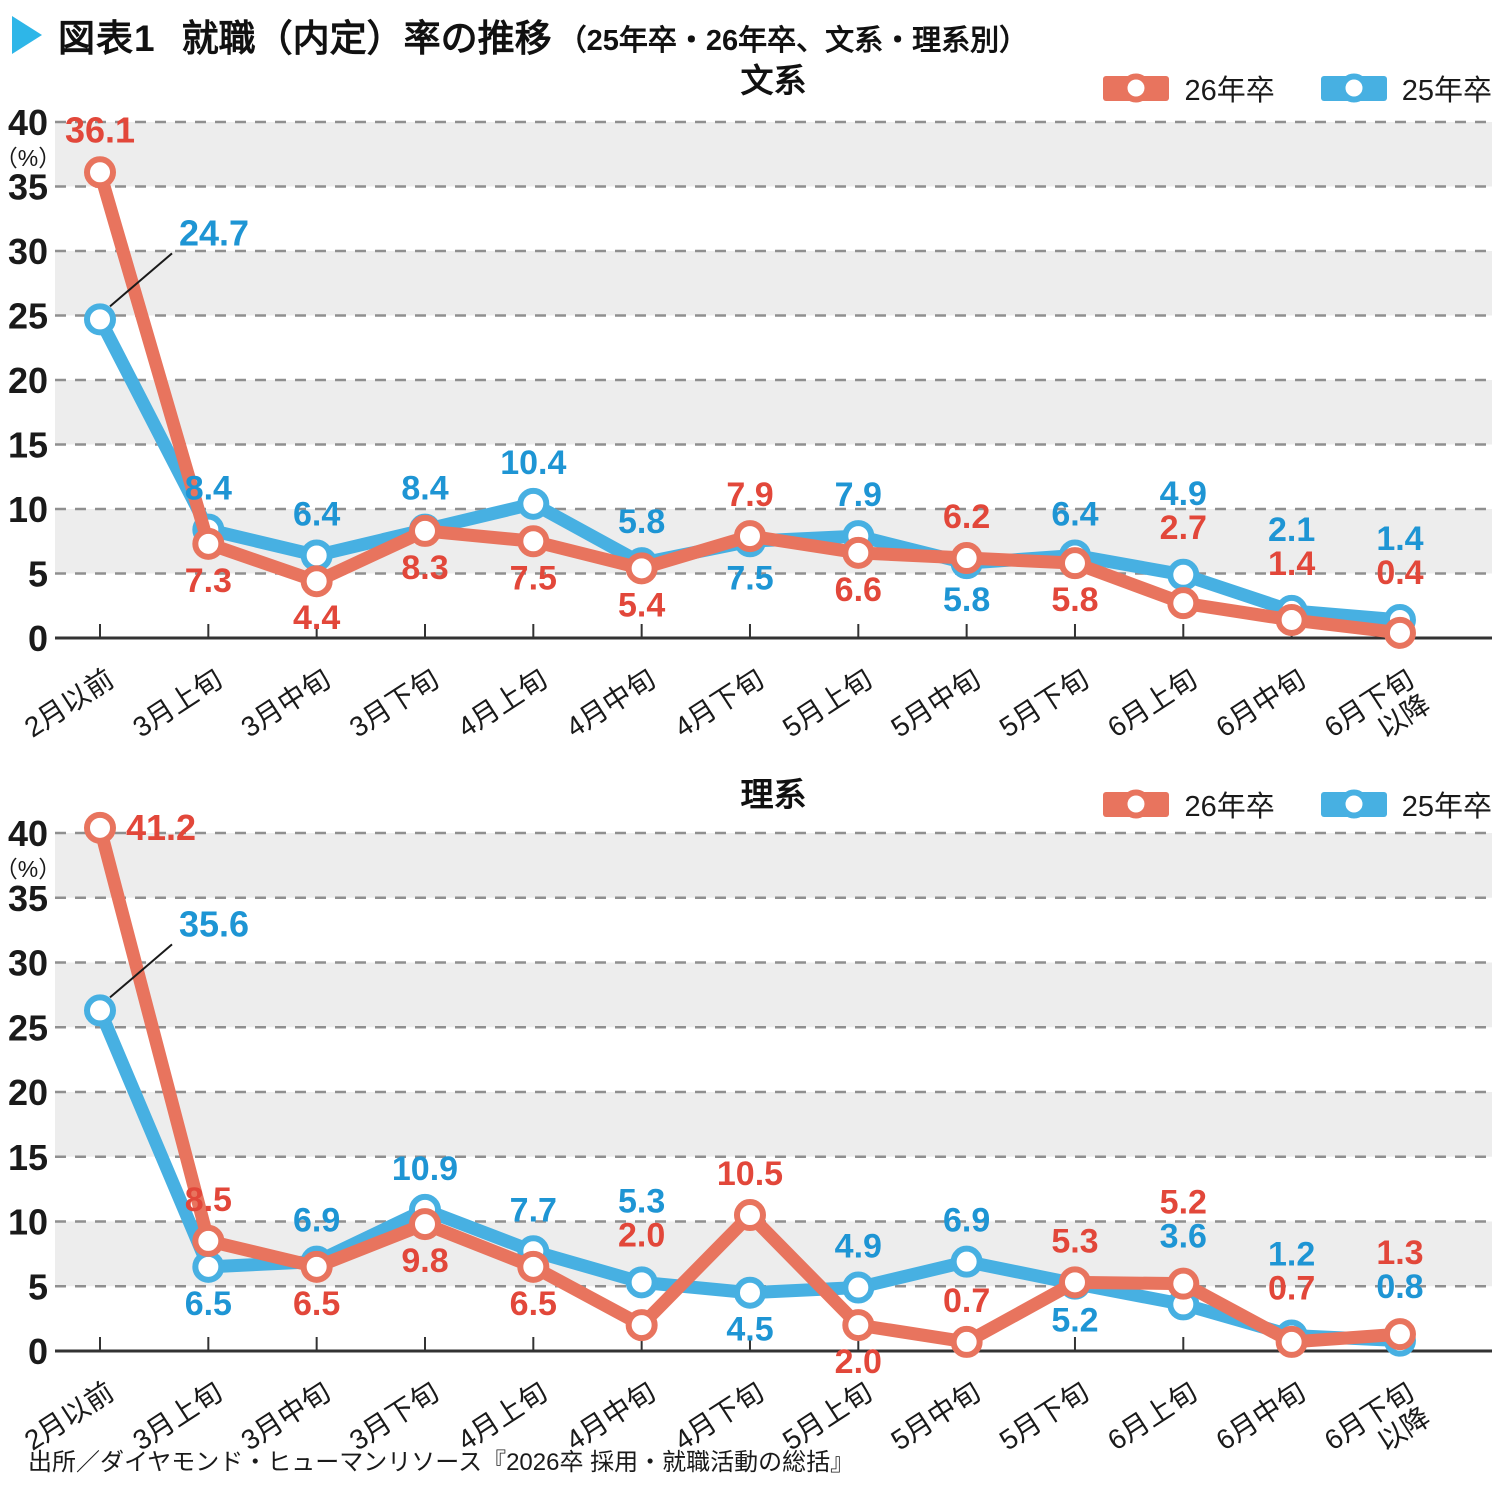 The height and width of the screenshot is (1489, 1500). Describe the element at coordinates (425, 1169) in the screenshot. I see `data-label: 10.9` at that location.